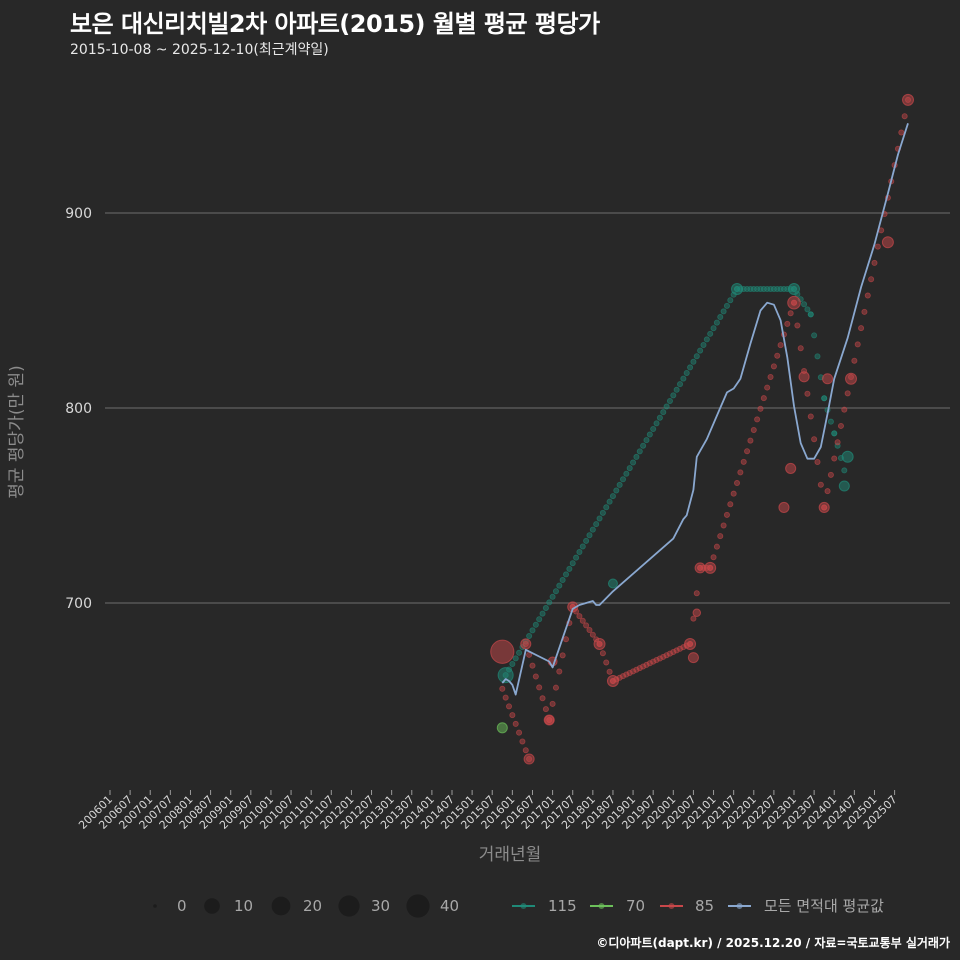  Describe the element at coordinates (312, 906) in the screenshot. I see `size-legend-label: 20` at that location.